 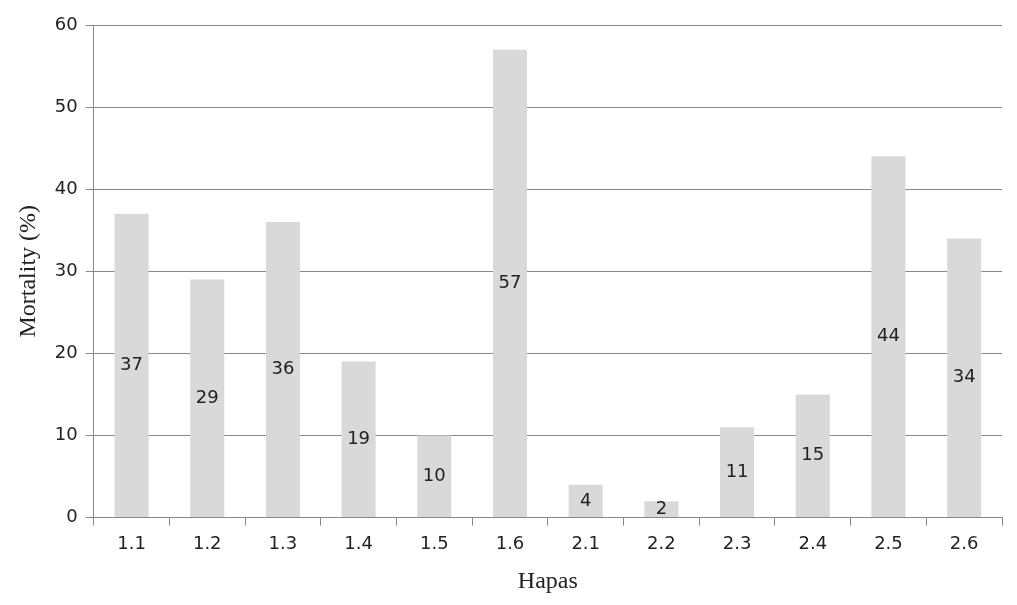 What do you see at coordinates (888, 543) in the screenshot?
I see `x-tick-label: 2.5` at bounding box center [888, 543].